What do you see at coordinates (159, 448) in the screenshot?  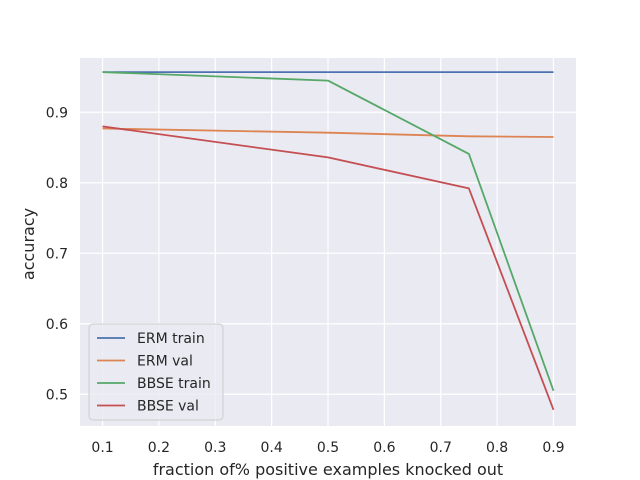 I see `x-tick-label: 0.2` at bounding box center [159, 448].